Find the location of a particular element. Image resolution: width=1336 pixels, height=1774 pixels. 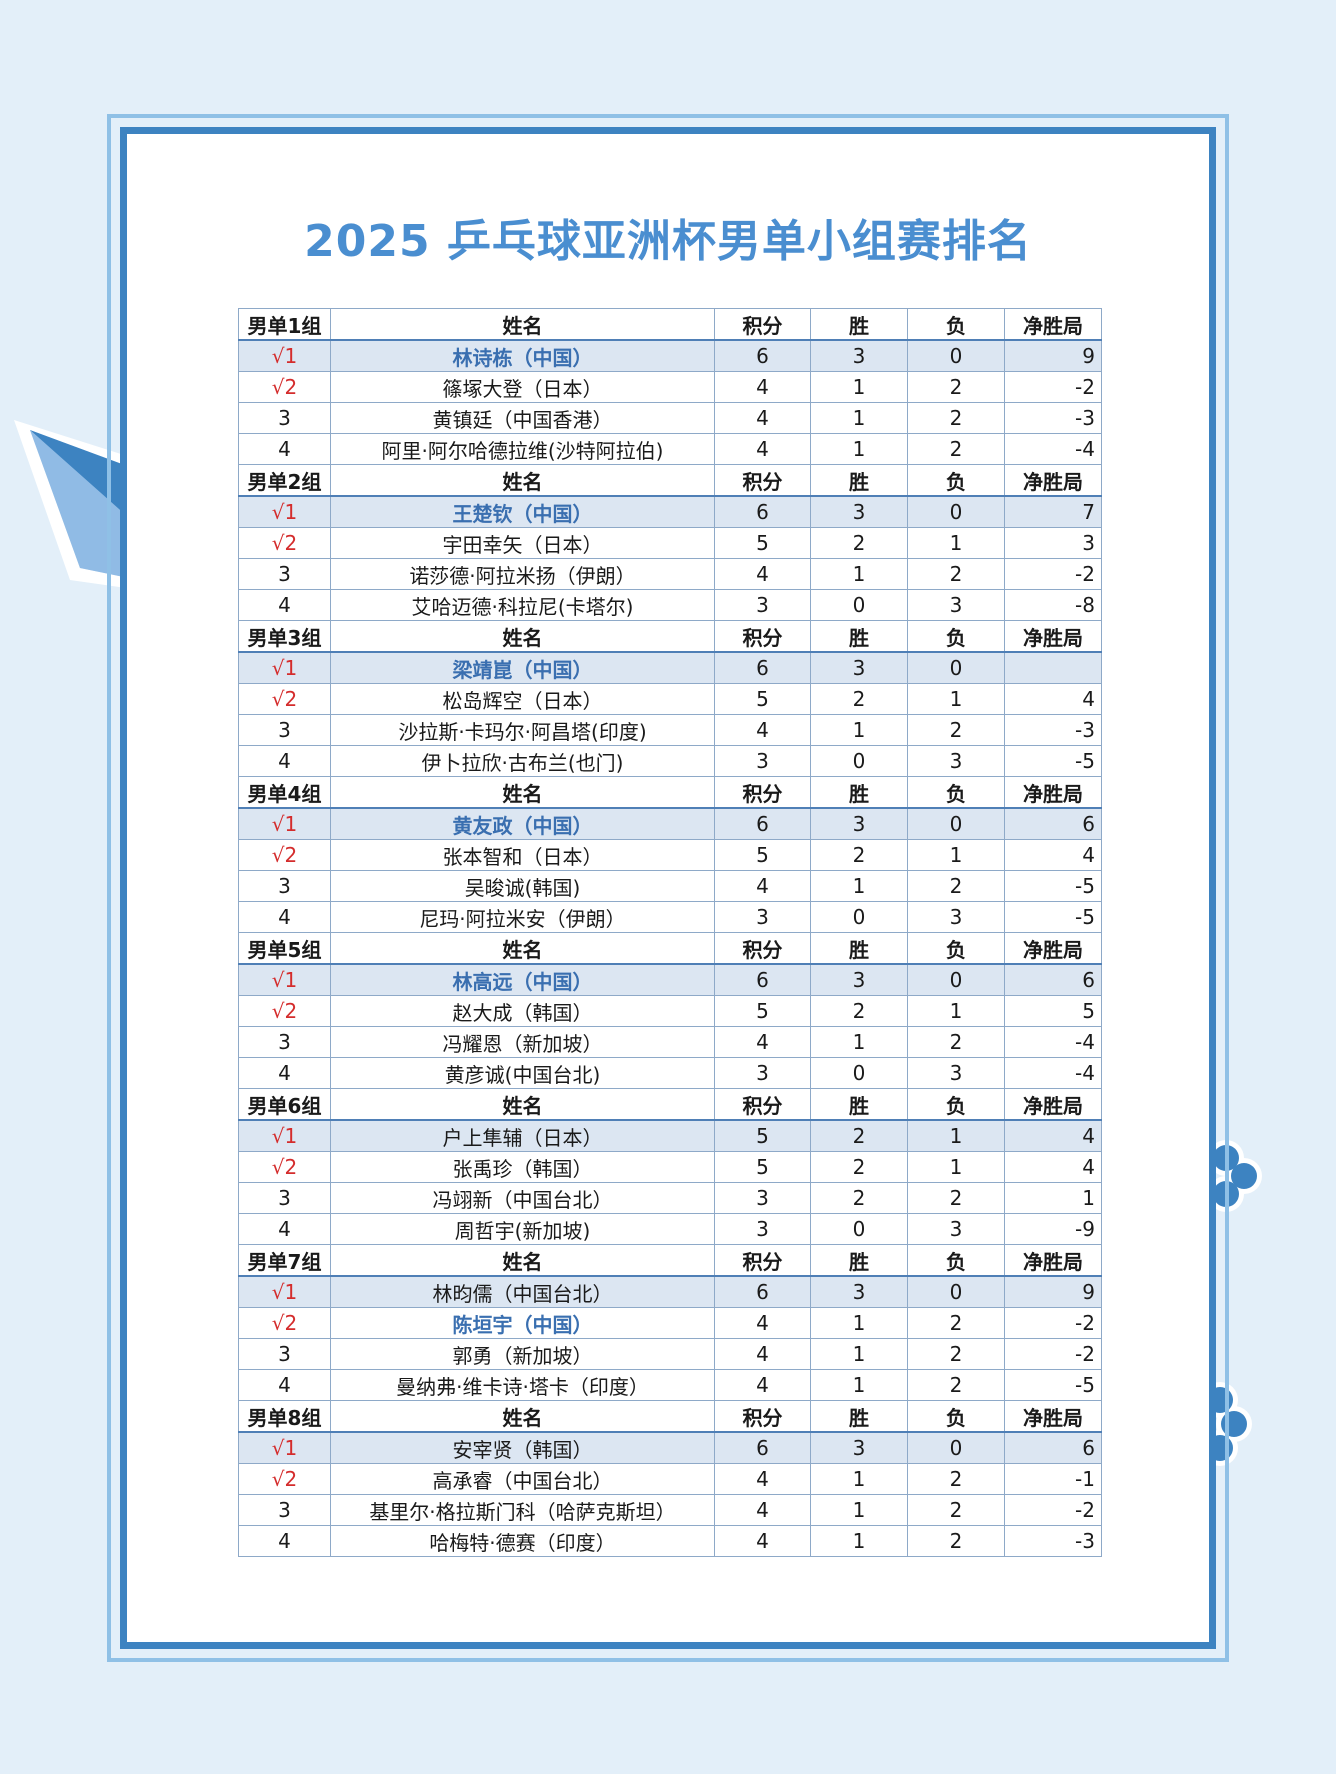

diff-cell: -1 is located at coordinates (1053, 1479).